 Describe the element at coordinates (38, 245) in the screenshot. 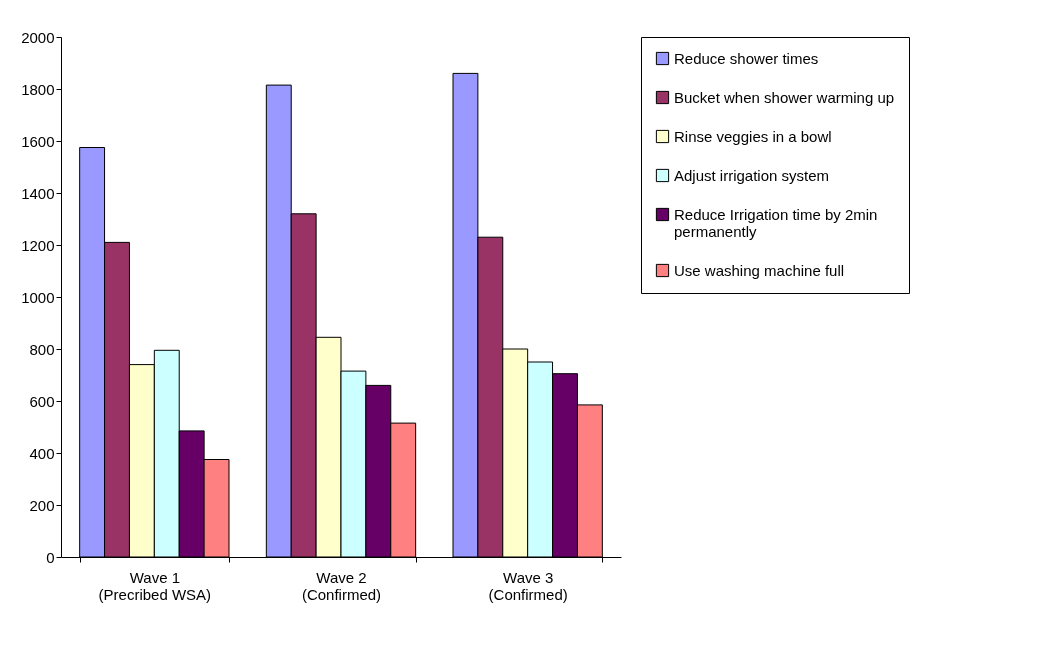

I see `y-tick-label: 1200` at that location.